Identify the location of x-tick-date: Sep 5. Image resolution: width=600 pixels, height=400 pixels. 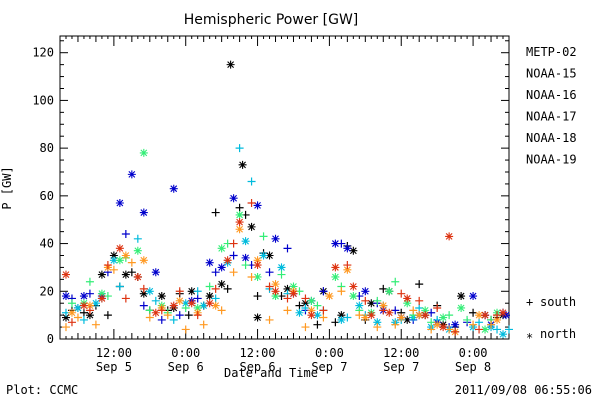
(114, 367).